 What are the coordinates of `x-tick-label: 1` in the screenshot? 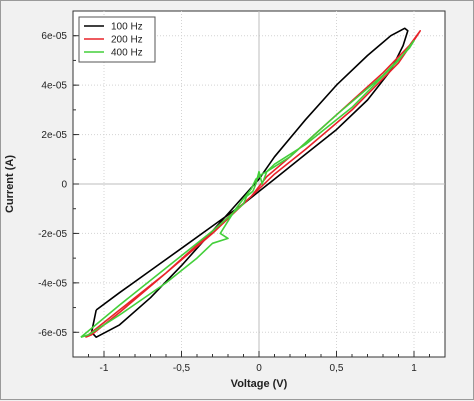 It's located at (414, 368).